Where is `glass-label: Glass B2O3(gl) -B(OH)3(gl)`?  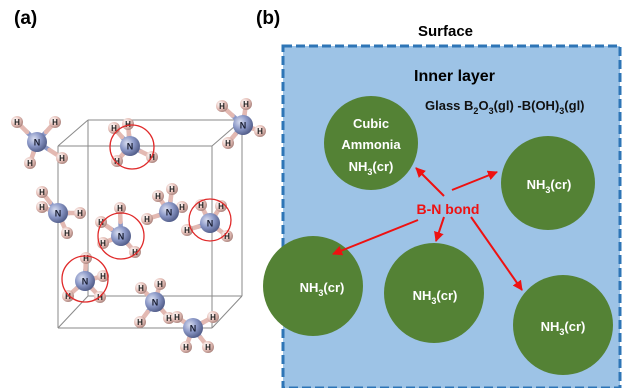 glass-label: Glass B2O3(gl) -B(OH)3(gl) is located at coordinates (505, 107).